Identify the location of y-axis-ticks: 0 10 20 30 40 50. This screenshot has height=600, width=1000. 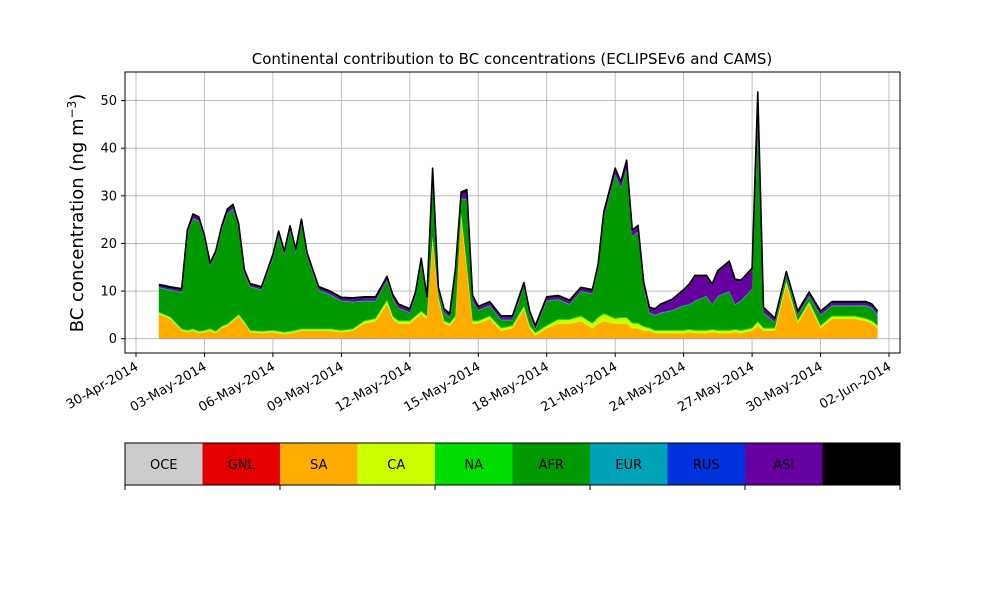
(112, 220).